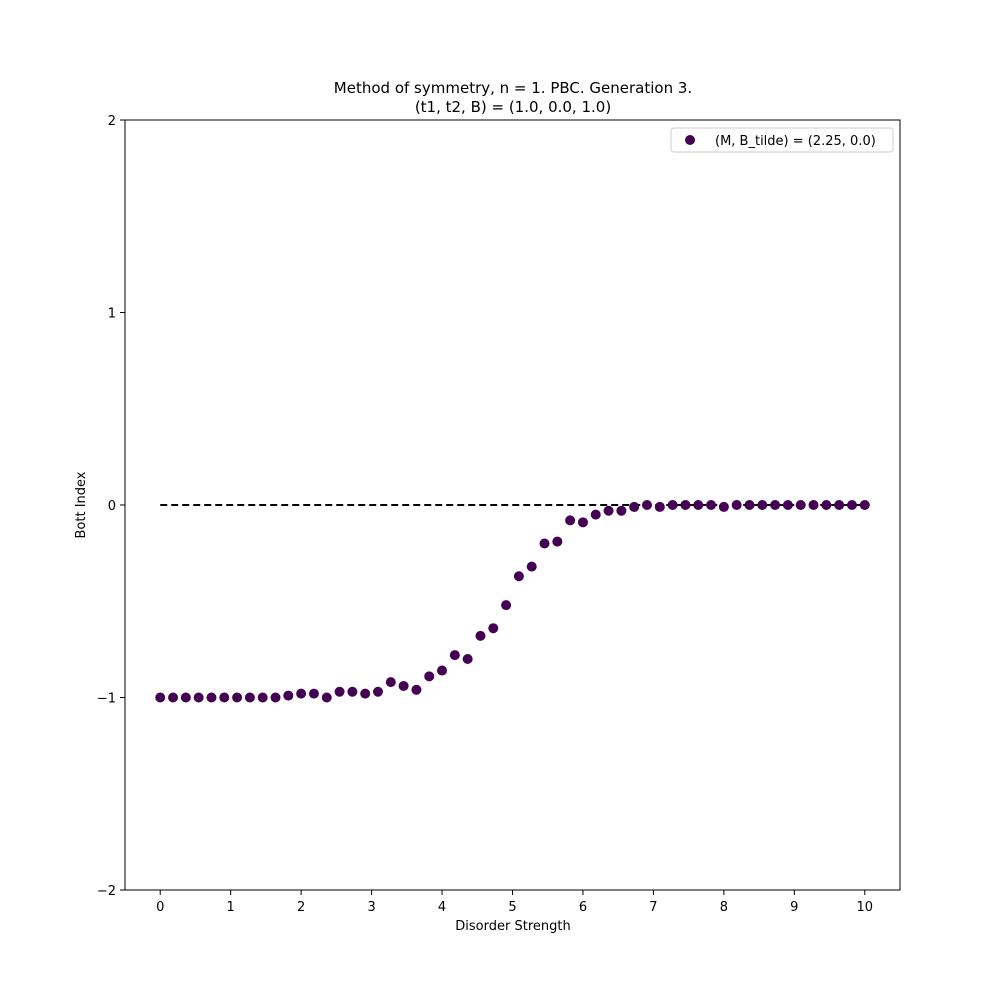 The image size is (1000, 1000). What do you see at coordinates (231, 907) in the screenshot?
I see `x-tick-label: 1` at bounding box center [231, 907].